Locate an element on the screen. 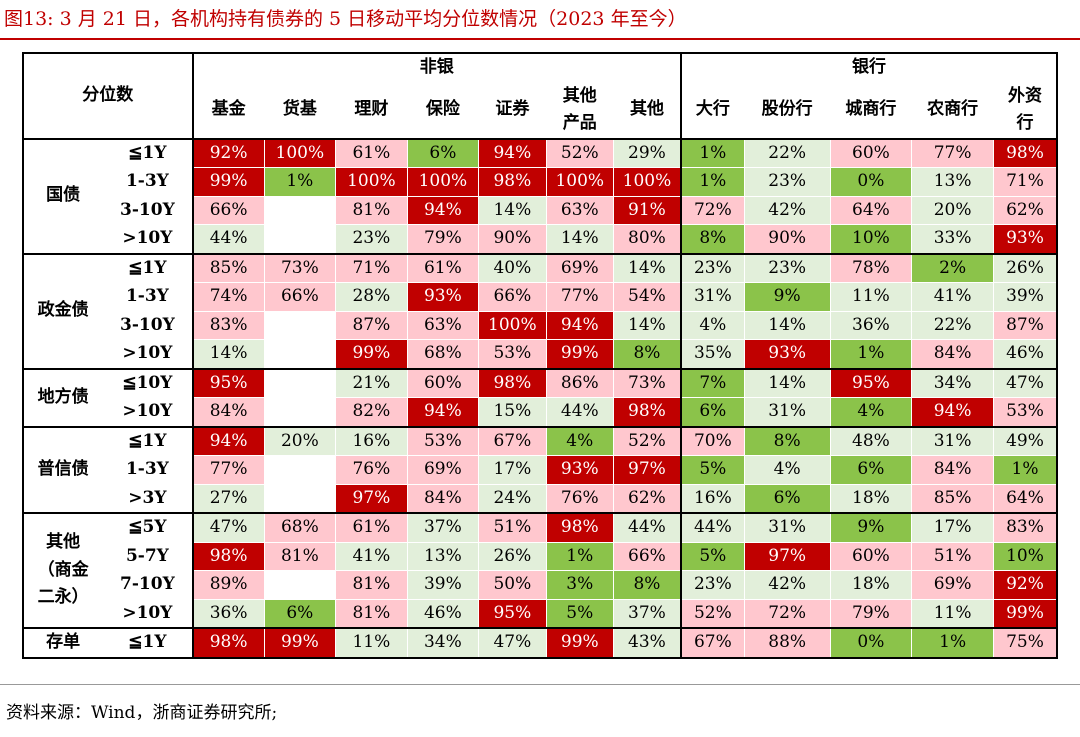 Image resolution: width=1080 pixels, height=737 pixels. percentile-cell: 84% is located at coordinates (228, 412).